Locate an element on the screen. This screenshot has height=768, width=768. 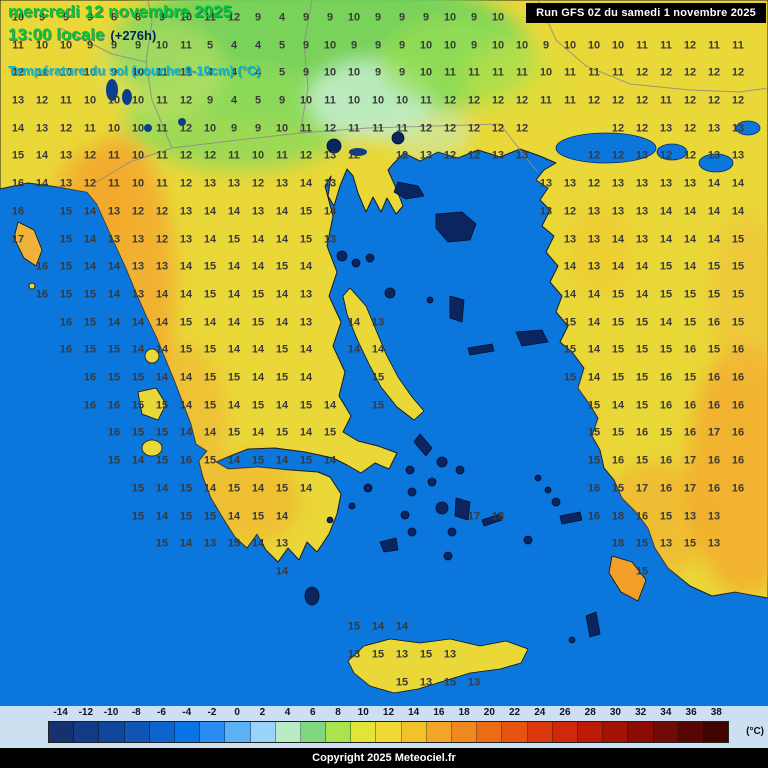
legend-tick: 38 is located at coordinates (716, 712).